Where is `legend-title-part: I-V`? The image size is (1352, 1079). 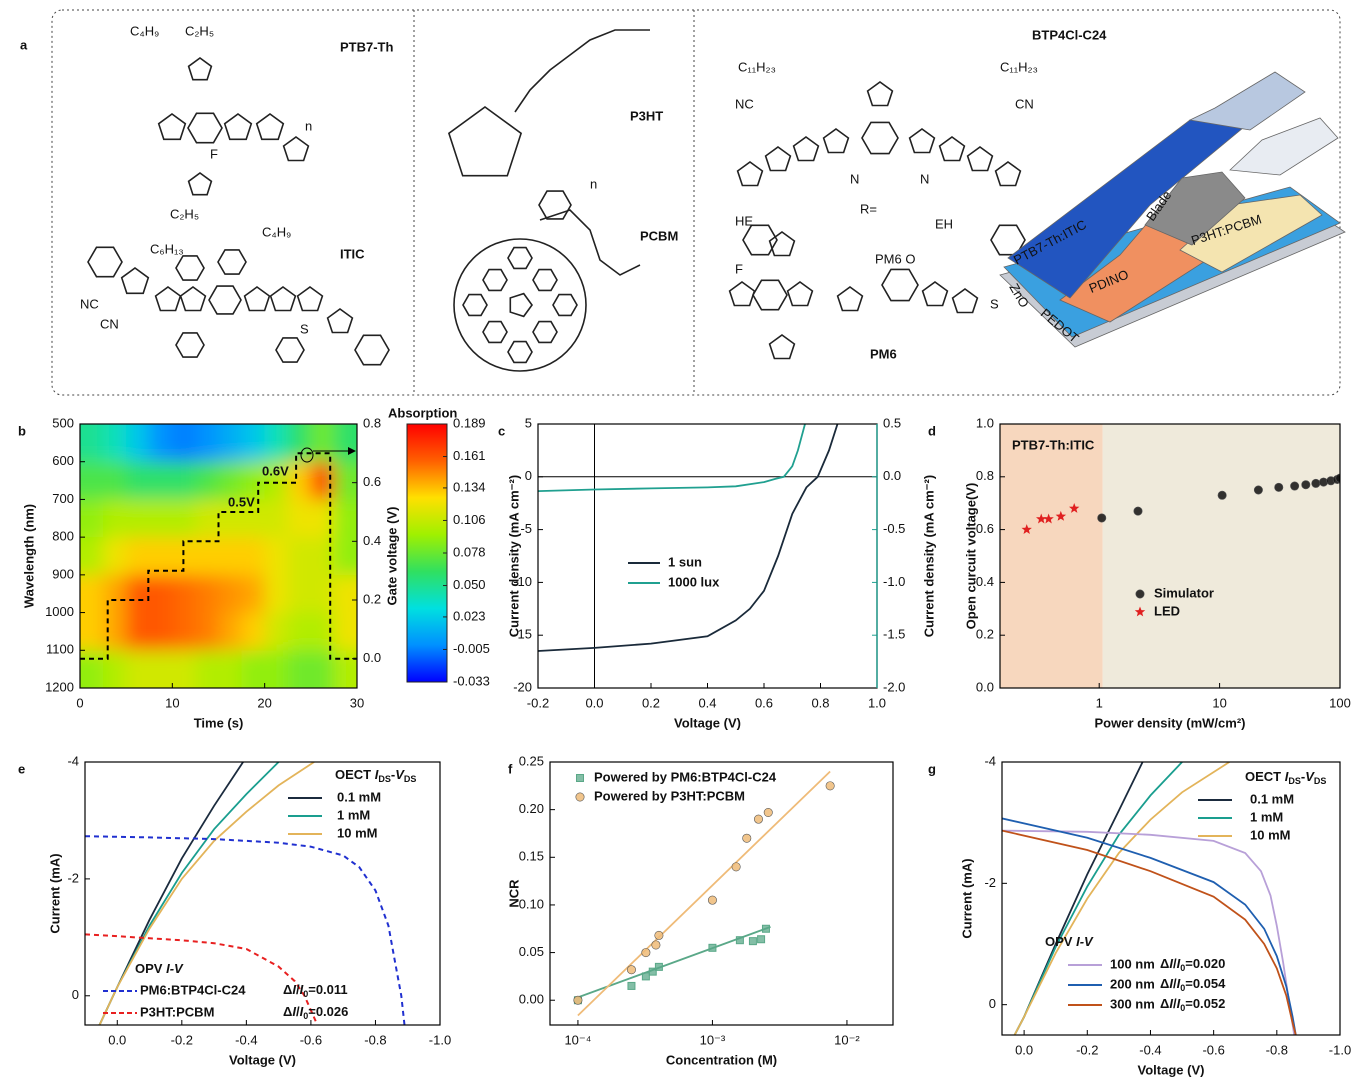 legend-title-part: I-V is located at coordinates (1085, 941).